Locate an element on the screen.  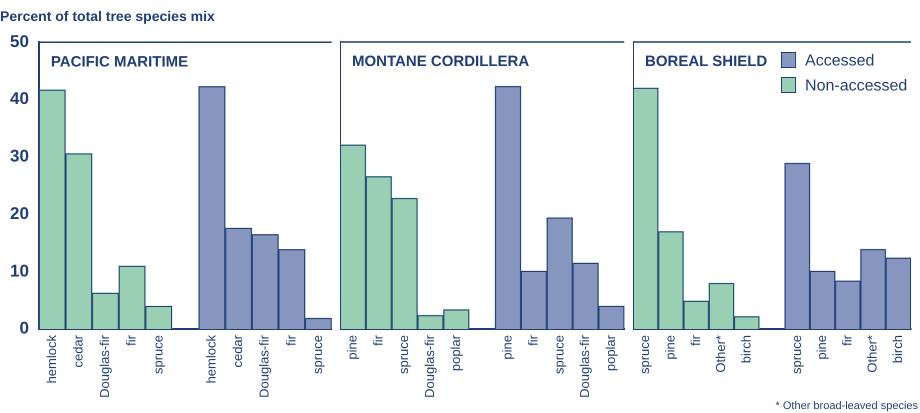
legend-label: Accessed is located at coordinates (839, 61).